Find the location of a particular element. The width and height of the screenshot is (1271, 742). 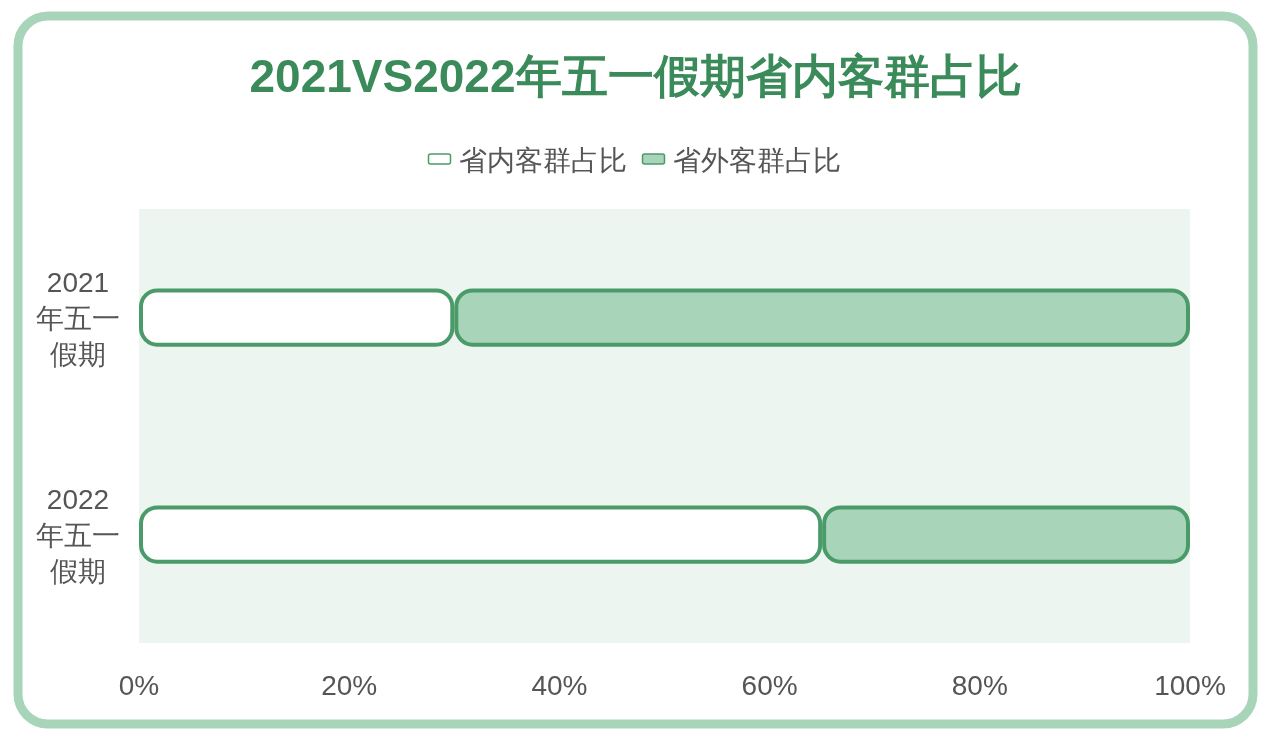

x-tick-label: 40% is located at coordinates (559, 685).